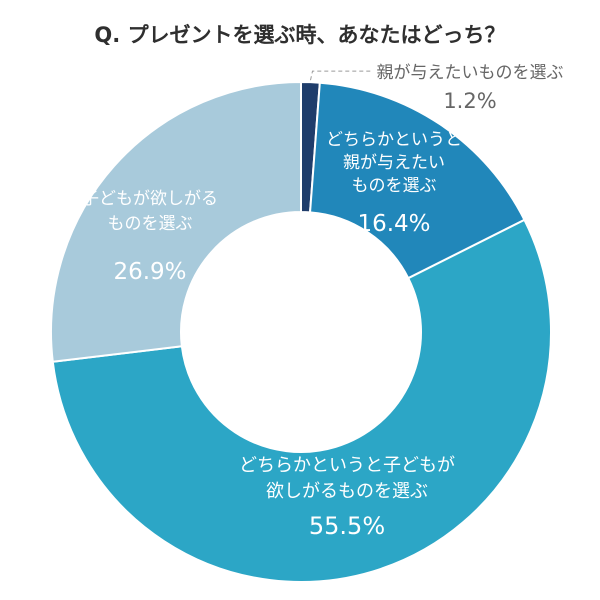  Describe the element at coordinates (394, 163) in the screenshot. I see `slice-label-1-line-1: 親が与えたい` at that location.